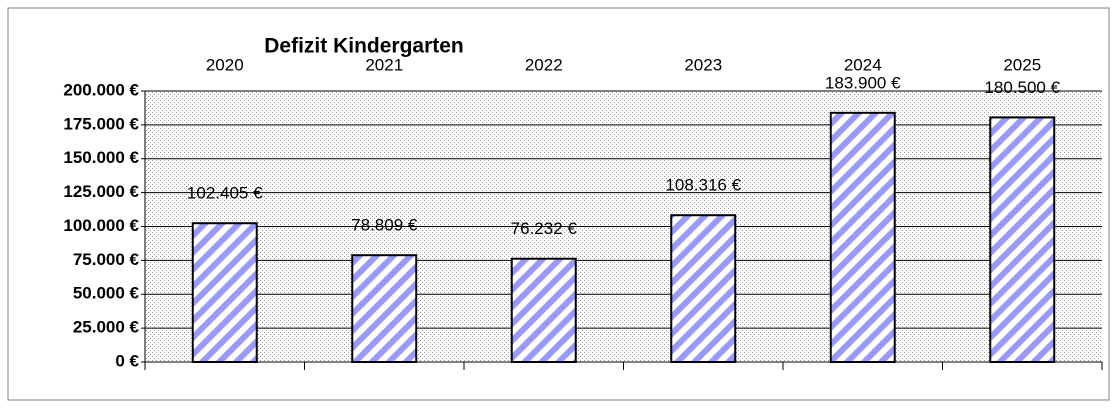 The image size is (1117, 408). What do you see at coordinates (101, 123) in the screenshot?
I see `y-tick-label: 175.000 €` at bounding box center [101, 123].